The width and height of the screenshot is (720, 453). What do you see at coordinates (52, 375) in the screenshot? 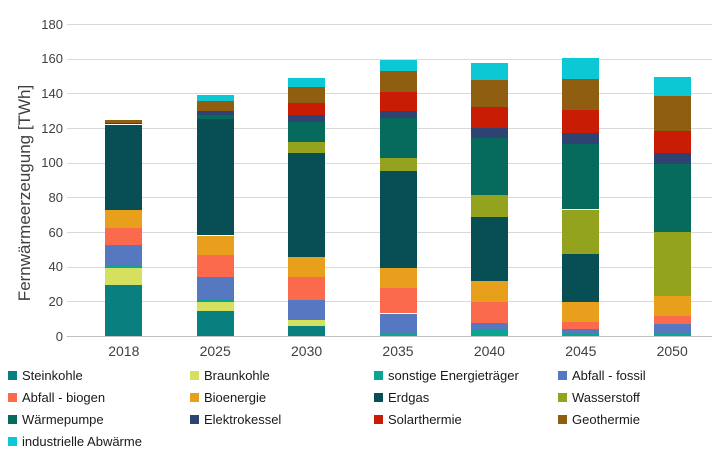
I see `legend-label: Steinkohle` at bounding box center [52, 375].